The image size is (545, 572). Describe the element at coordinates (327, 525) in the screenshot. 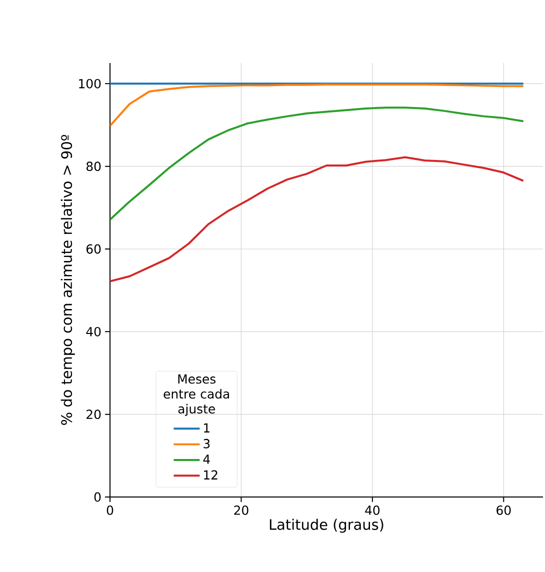

I see `x-axis-title: Latitude (graus)` at that location.